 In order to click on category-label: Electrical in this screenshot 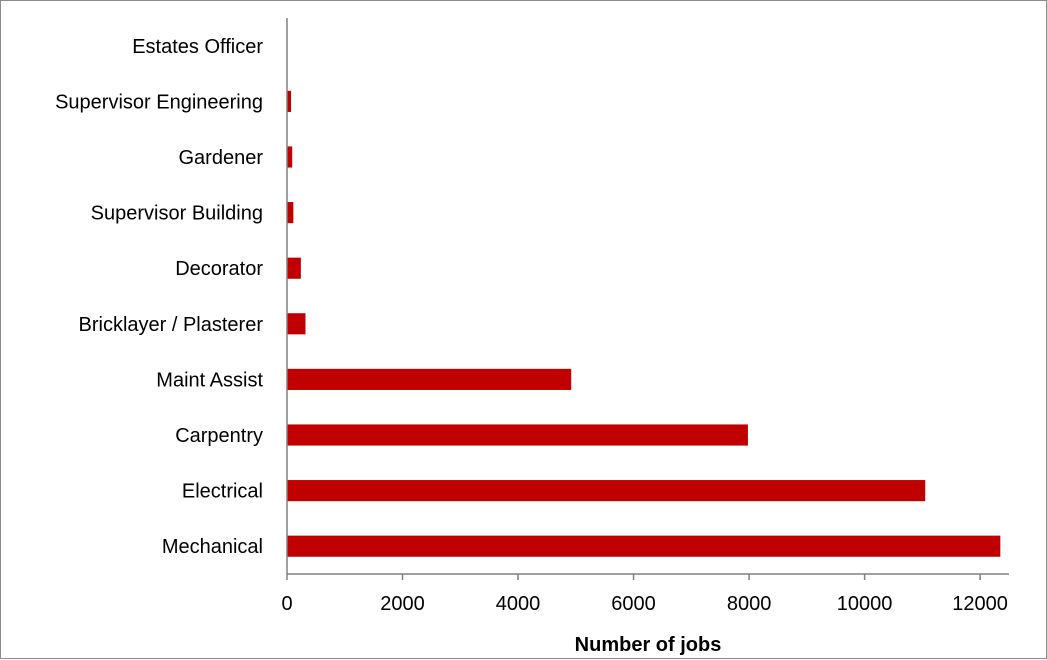, I will do `click(222, 492)`.